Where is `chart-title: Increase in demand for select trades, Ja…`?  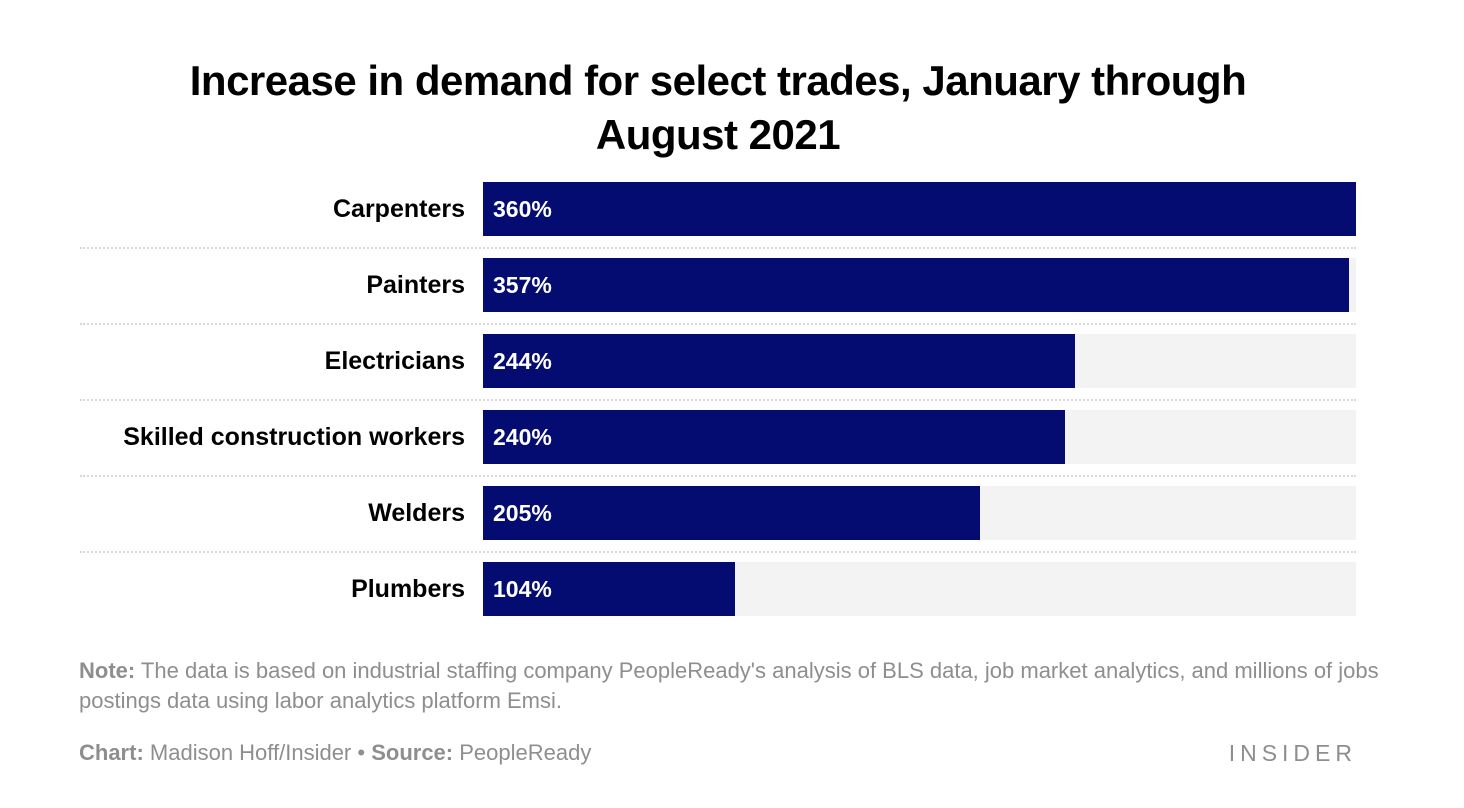
chart-title: Increase in demand for select trades, Ja… is located at coordinates (718, 108).